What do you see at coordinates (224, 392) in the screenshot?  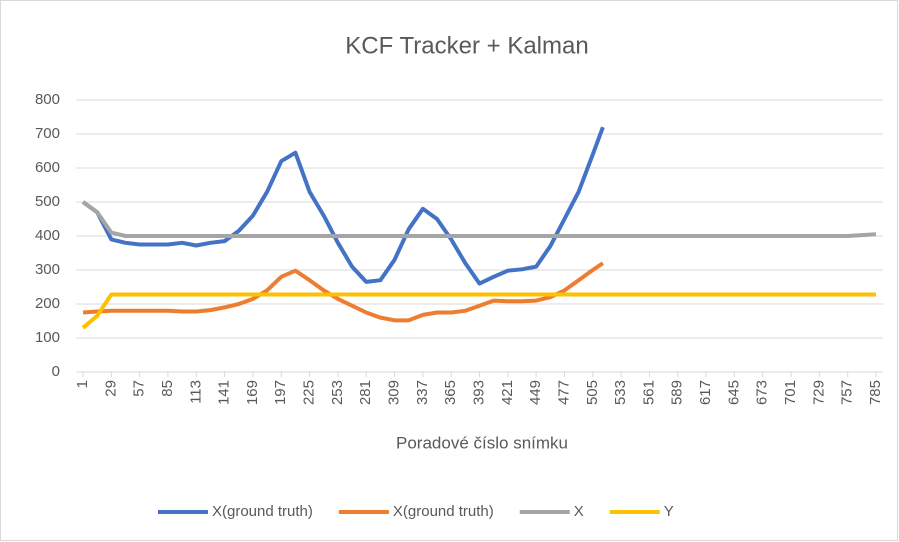 I see `x-tick-label: 141` at bounding box center [224, 392].